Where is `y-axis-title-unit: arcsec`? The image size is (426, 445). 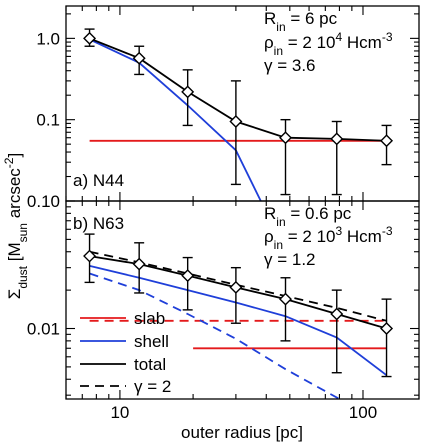
y-axis-title-unit: arcsec is located at coordinates (14, 195).